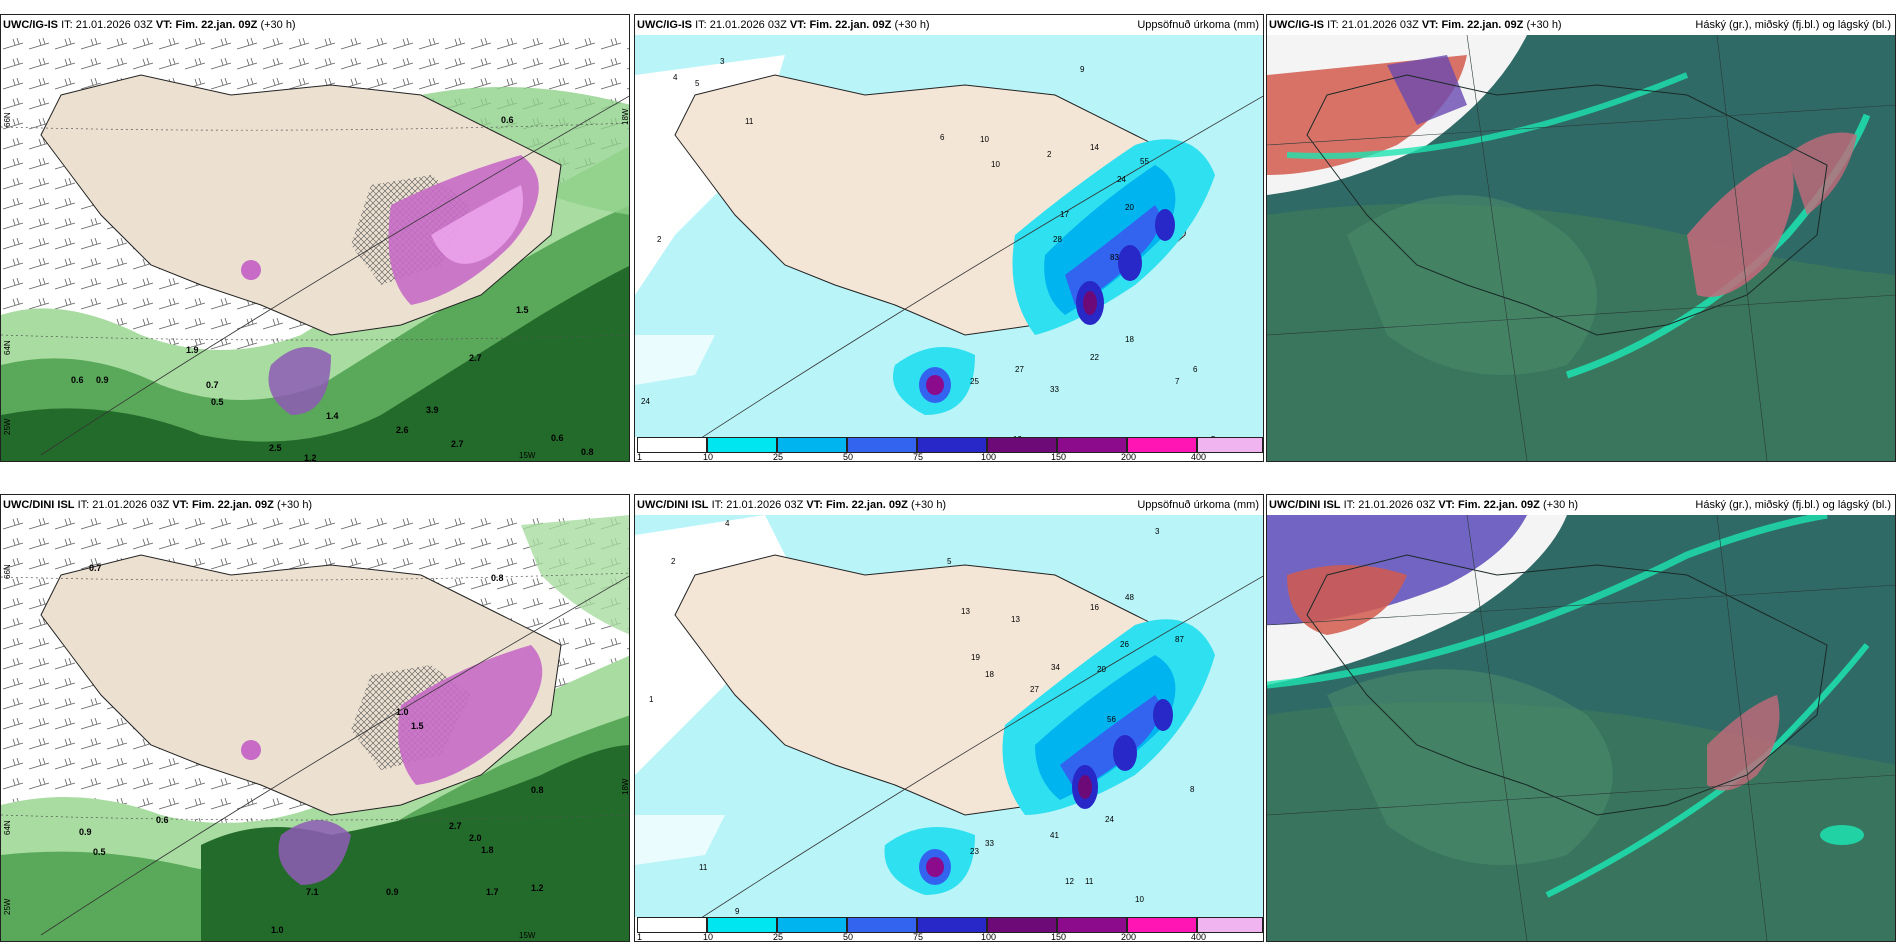  What do you see at coordinates (1199, 937) in the screenshot?
I see `colorbar-label: 400` at bounding box center [1199, 937].